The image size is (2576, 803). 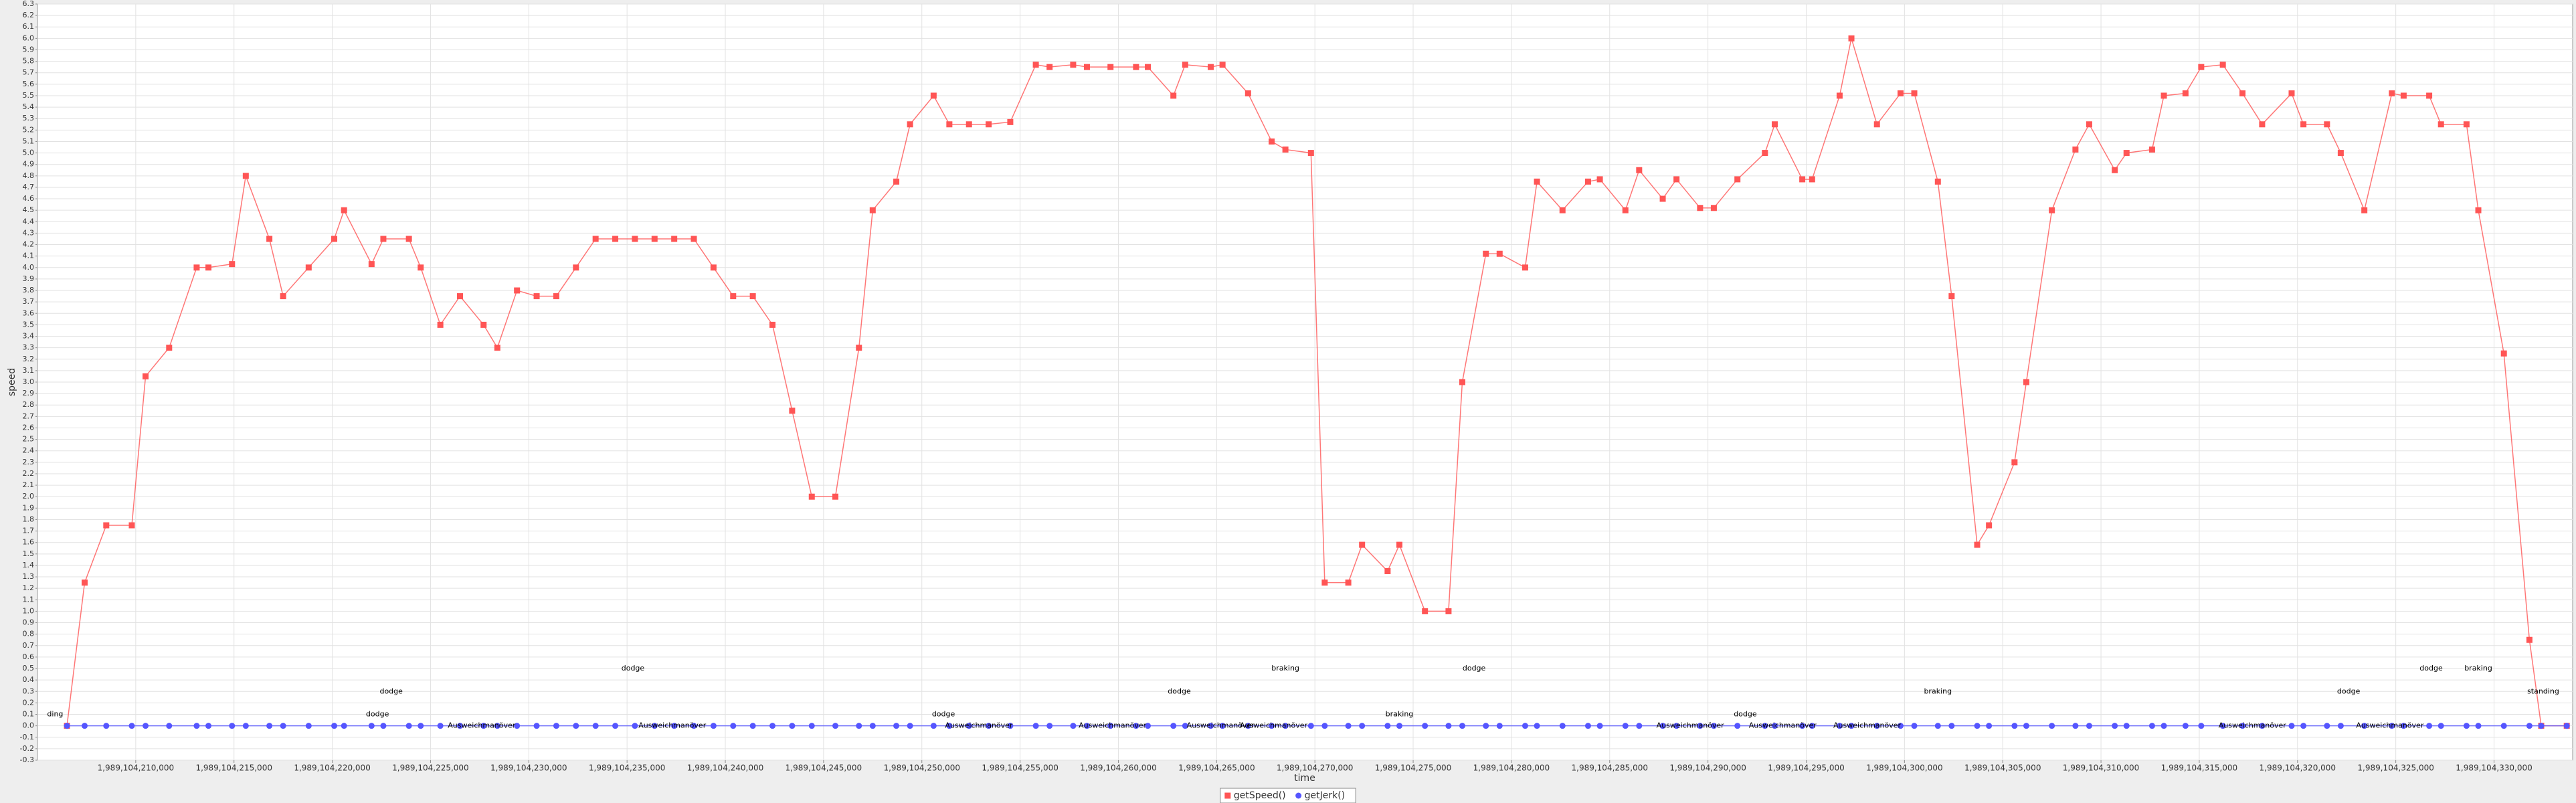 What do you see at coordinates (824, 768) in the screenshot?
I see `x-tick-label: 1,989,104,245,000` at bounding box center [824, 768].